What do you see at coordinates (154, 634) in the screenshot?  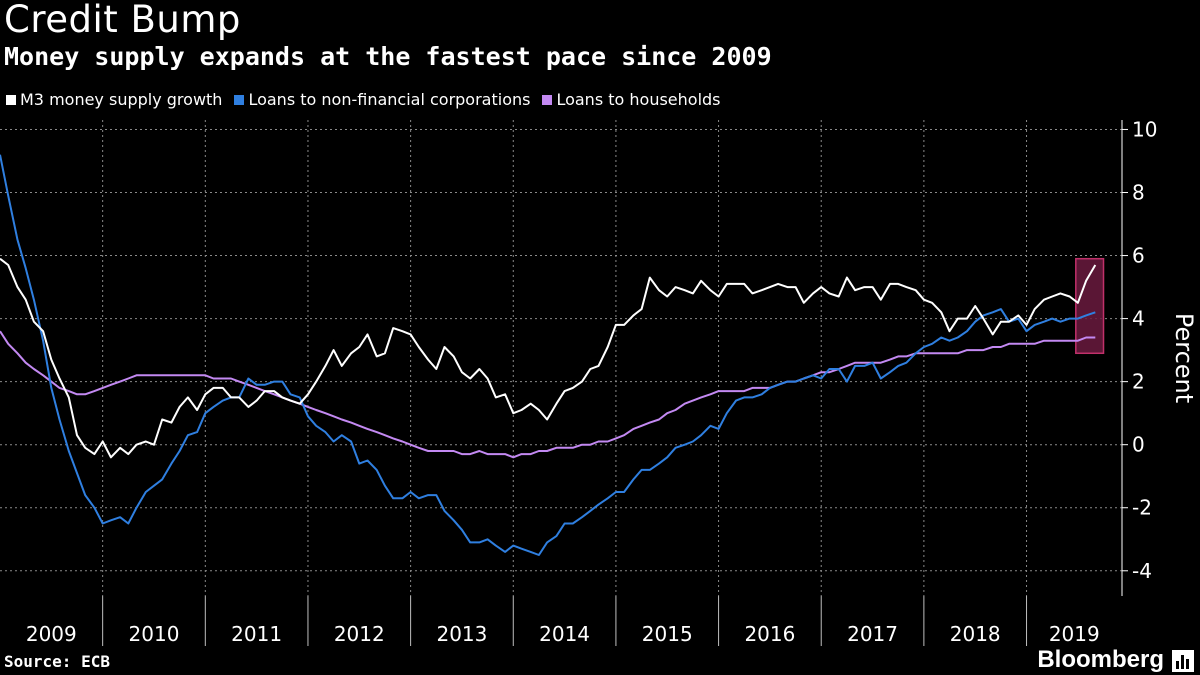 I see `x-tick-label: 2010` at bounding box center [154, 634].